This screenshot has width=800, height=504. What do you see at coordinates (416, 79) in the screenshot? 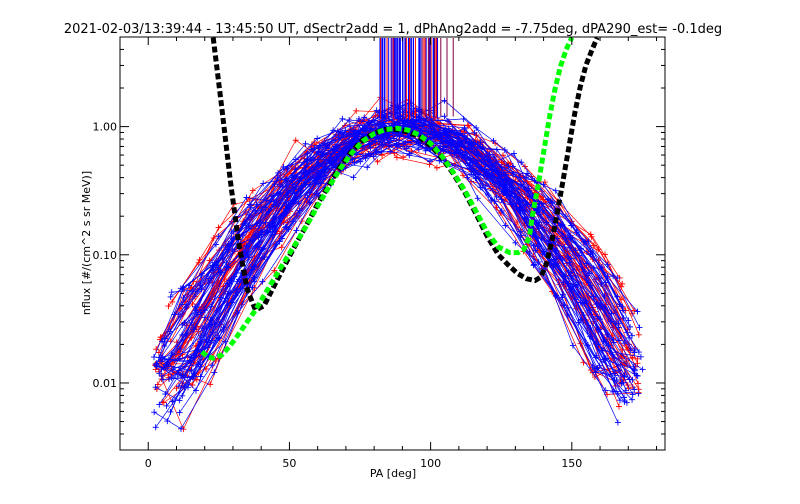
I see `saturated-spikes` at bounding box center [416, 79].